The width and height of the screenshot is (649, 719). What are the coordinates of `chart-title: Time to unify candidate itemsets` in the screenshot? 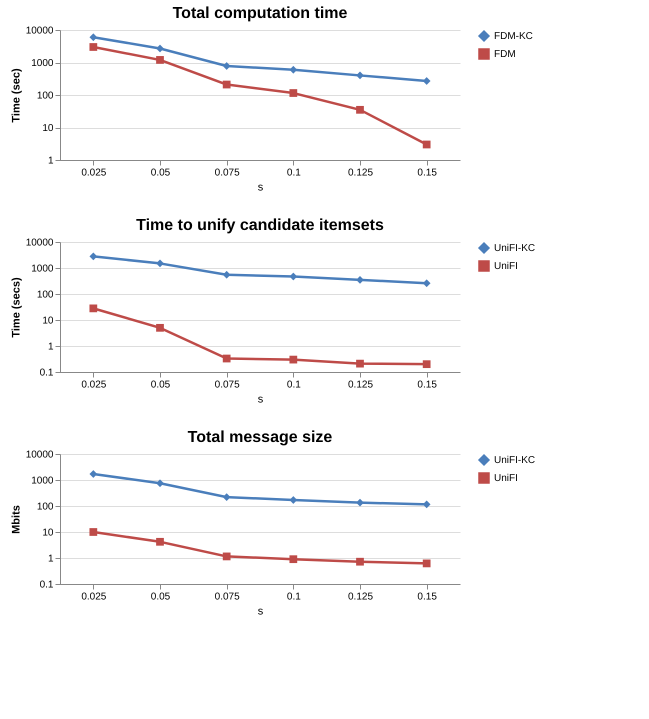 It's located at (260, 225).